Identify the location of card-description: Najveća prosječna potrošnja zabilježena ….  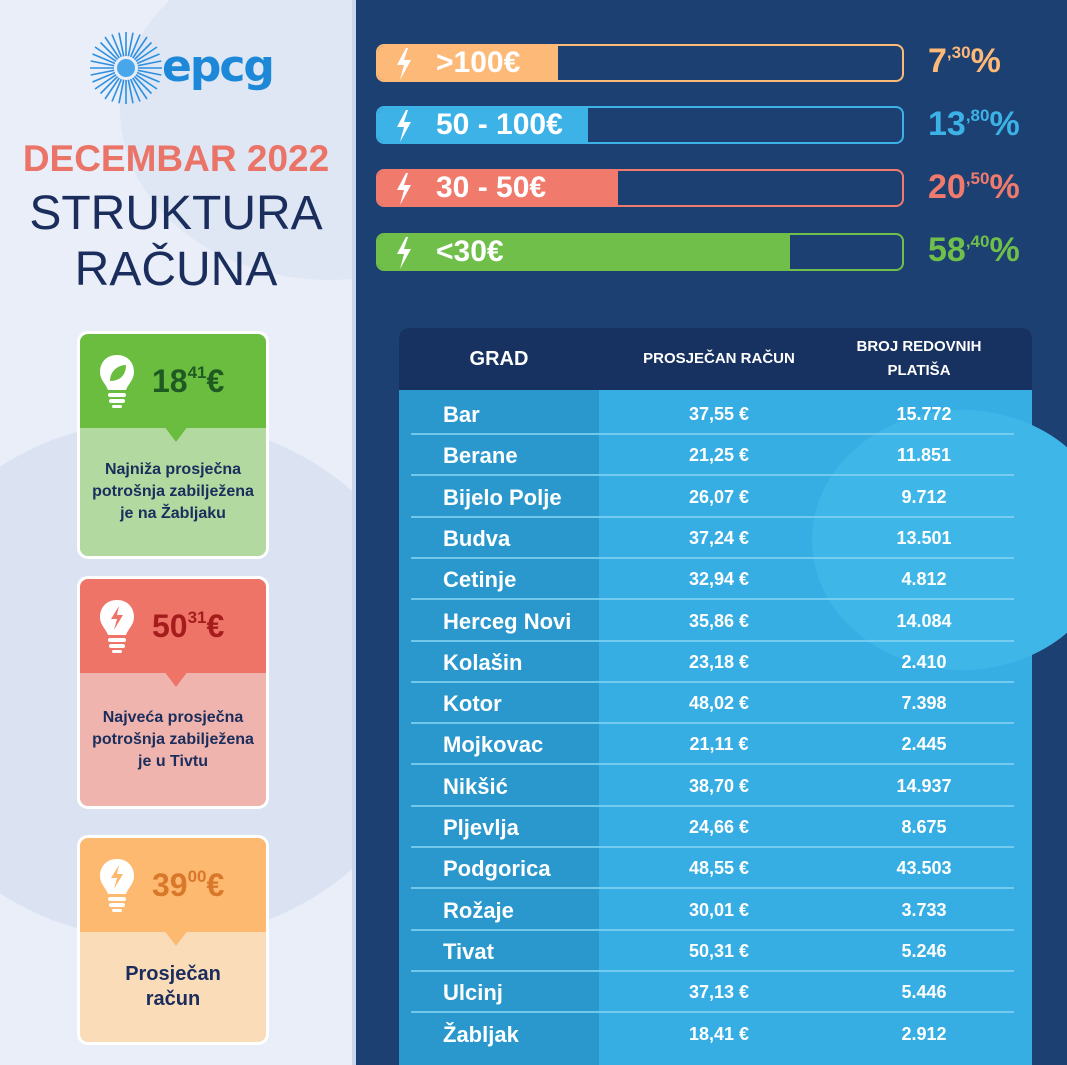
(173, 739).